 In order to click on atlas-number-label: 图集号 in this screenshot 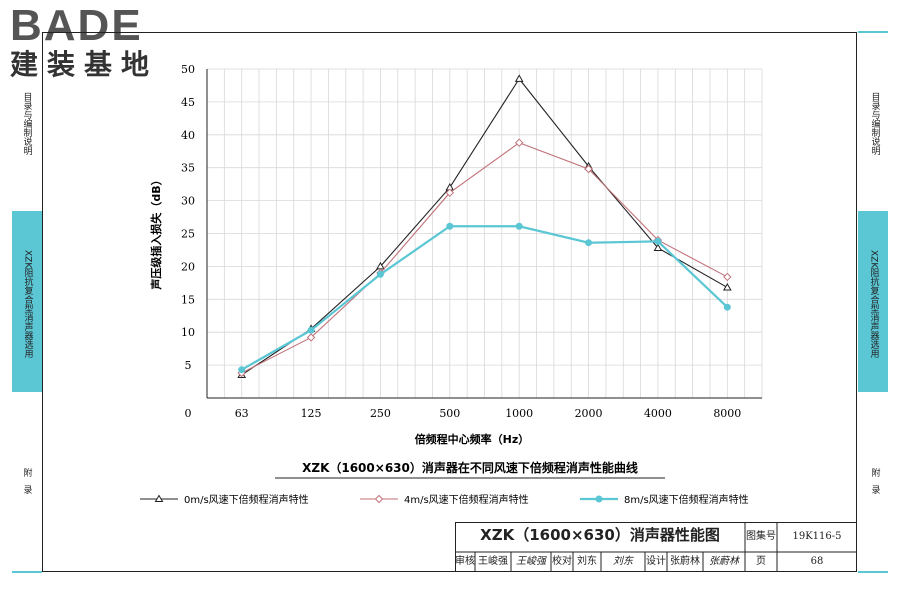, I will do `click(761, 536)`.